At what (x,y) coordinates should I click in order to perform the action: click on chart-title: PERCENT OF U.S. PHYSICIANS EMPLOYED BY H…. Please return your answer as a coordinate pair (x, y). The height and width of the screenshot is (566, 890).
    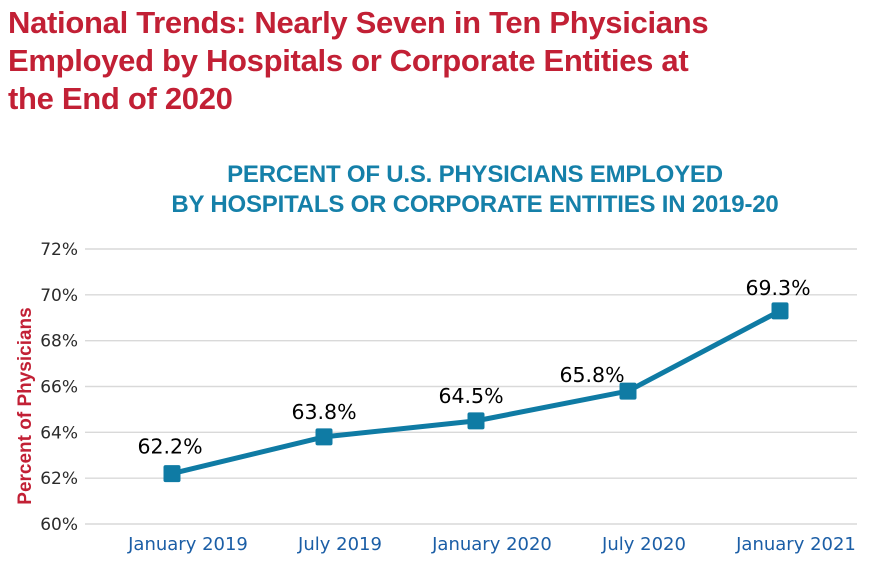
    Looking at the image, I should click on (475, 189).